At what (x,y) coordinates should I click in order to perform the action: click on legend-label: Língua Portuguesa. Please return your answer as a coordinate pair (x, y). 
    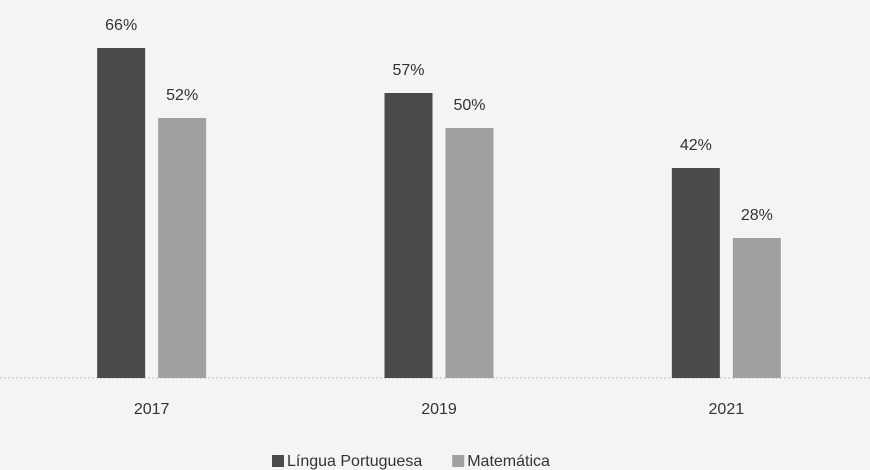
    Looking at the image, I should click on (354, 461).